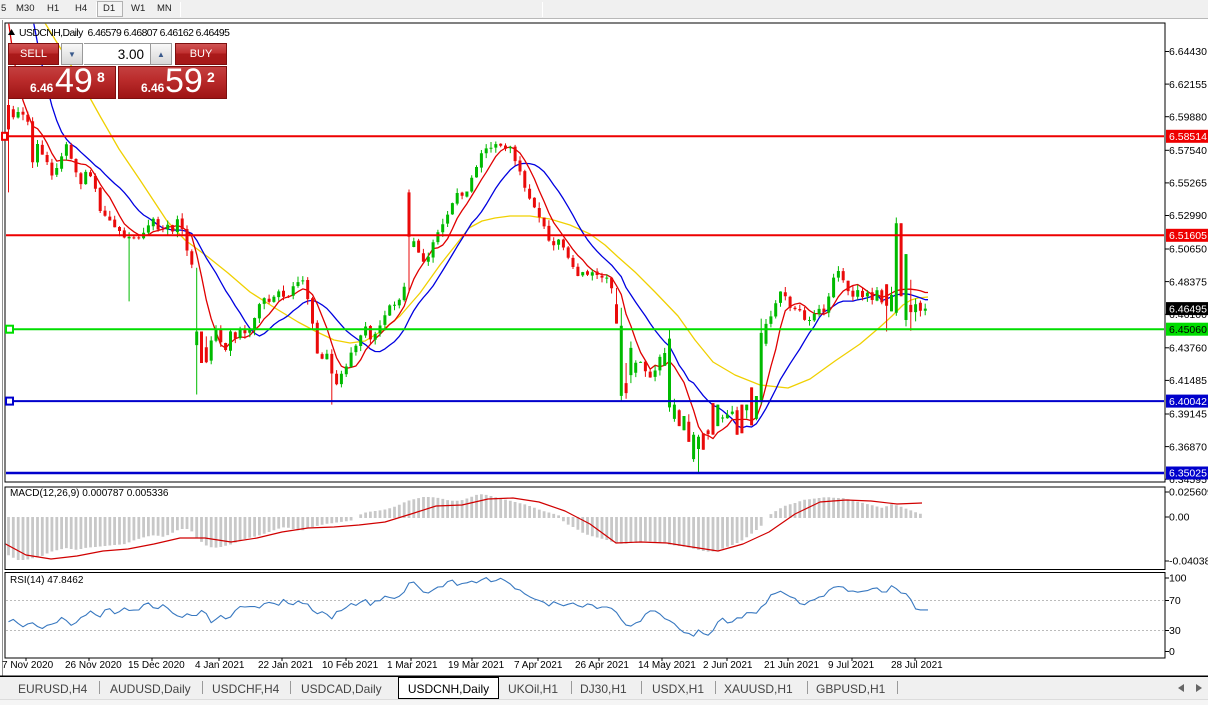 This screenshot has width=1208, height=705. I want to click on svg-text: 26 Nov 2020, so click(93, 665).